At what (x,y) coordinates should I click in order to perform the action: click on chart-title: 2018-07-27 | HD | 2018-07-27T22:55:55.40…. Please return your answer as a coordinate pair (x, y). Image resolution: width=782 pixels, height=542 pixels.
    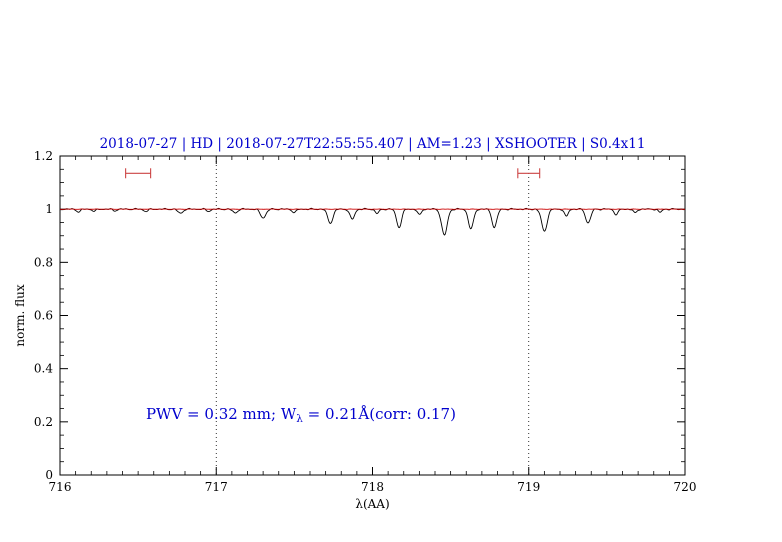
    Looking at the image, I should click on (373, 144).